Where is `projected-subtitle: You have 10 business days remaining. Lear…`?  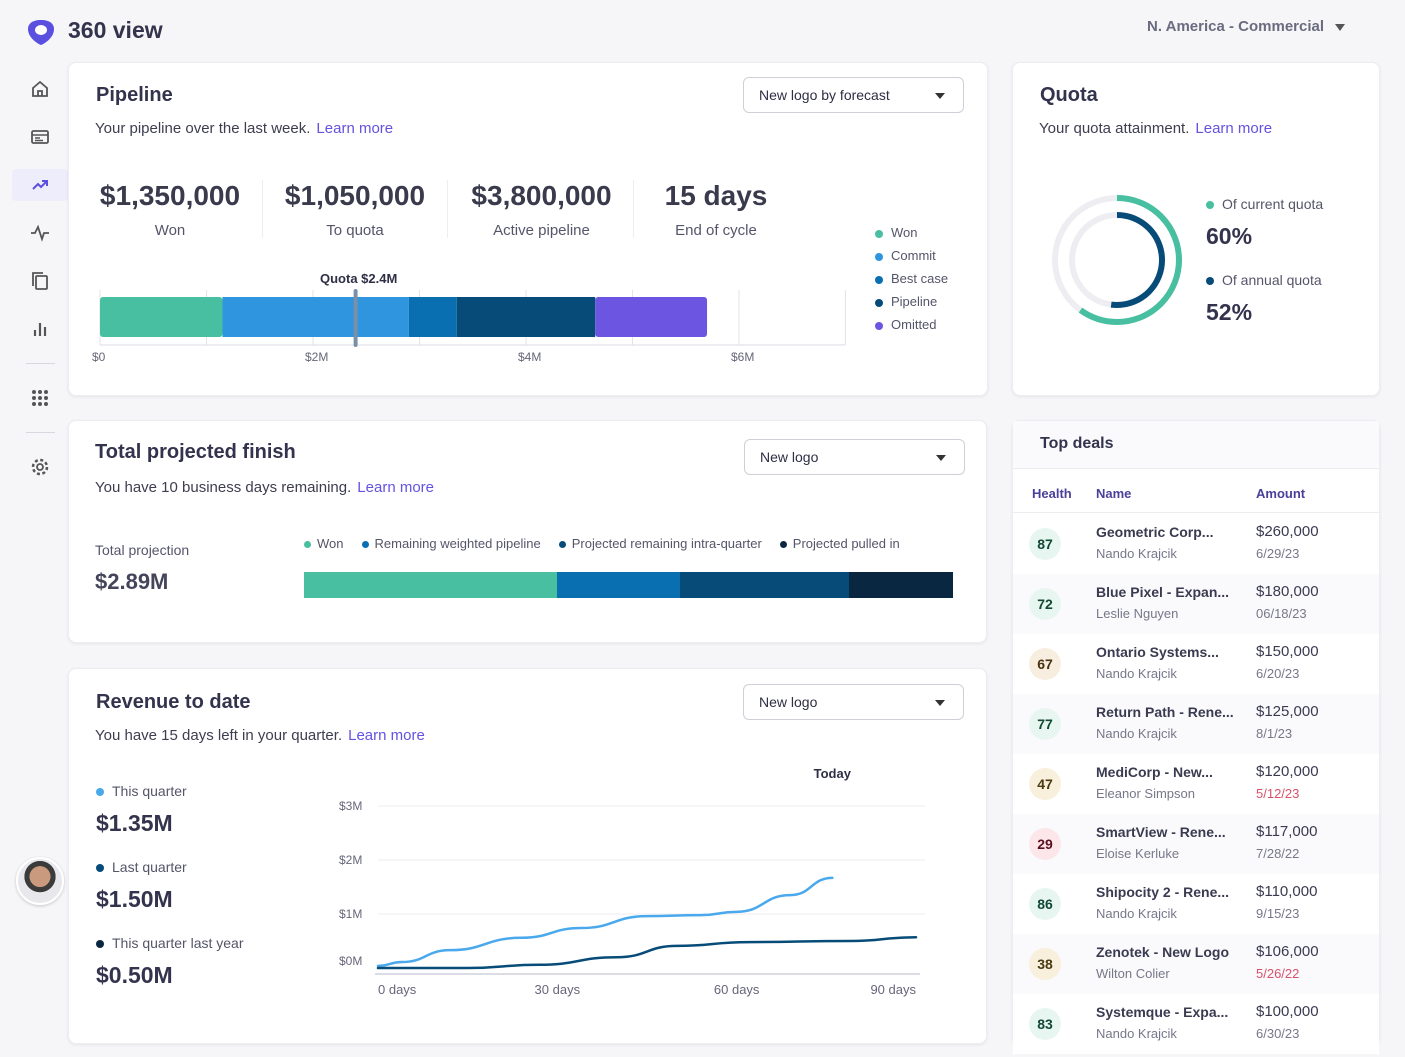
projected-subtitle: You have 10 business days remaining. Lear… is located at coordinates (264, 487).